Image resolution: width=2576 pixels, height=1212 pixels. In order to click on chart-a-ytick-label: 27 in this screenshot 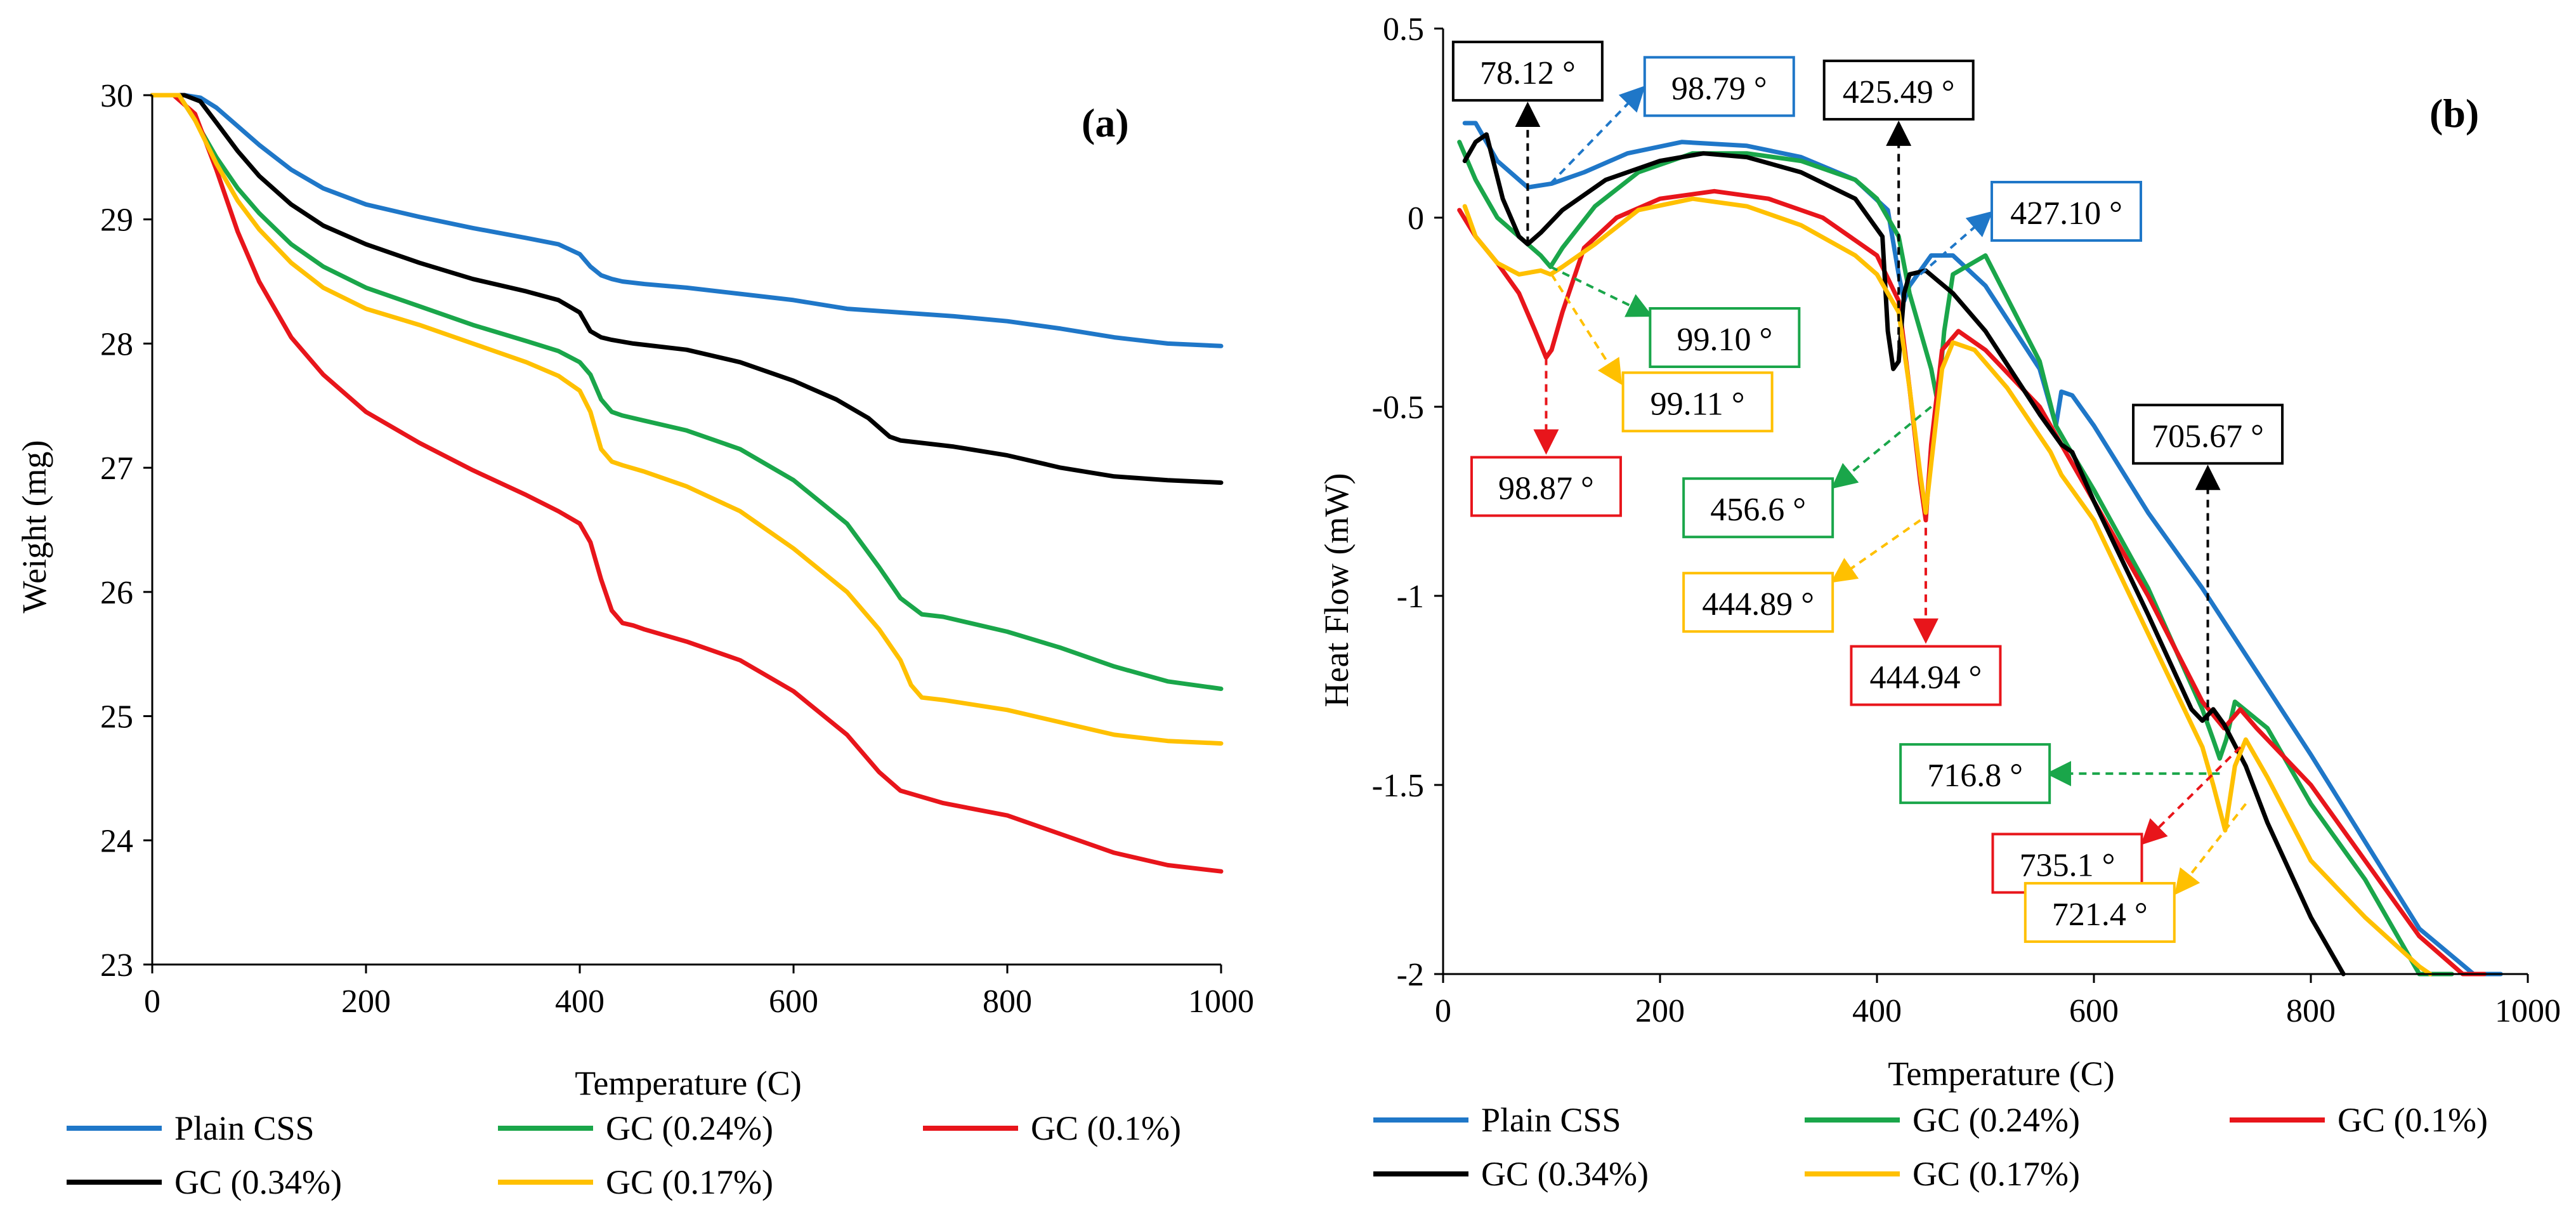, I will do `click(117, 469)`.